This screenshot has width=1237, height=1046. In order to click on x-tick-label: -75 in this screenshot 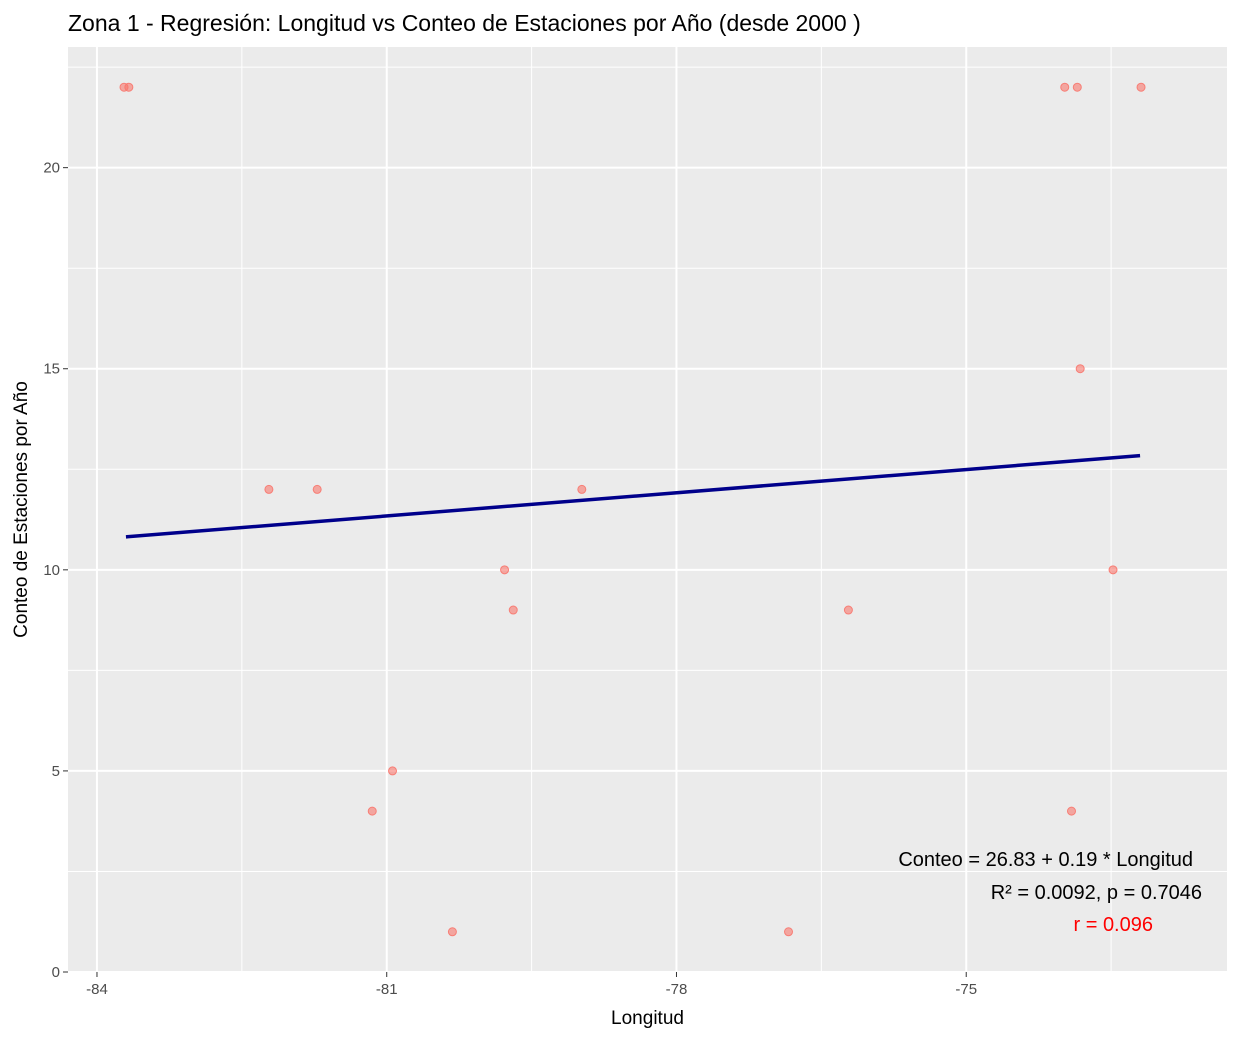, I will do `click(966, 989)`.